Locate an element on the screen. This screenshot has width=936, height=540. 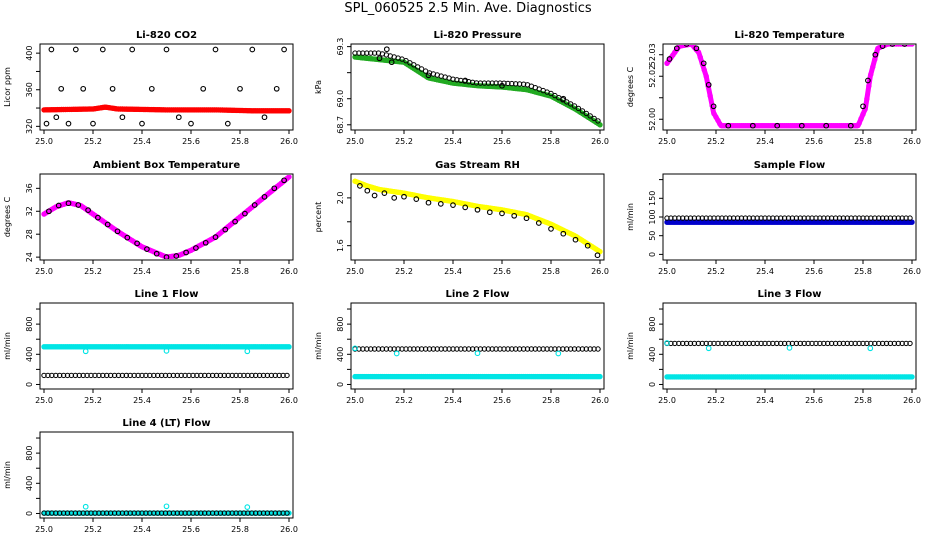
plot-title: Line 1 Flow is located at coordinates (167, 294).